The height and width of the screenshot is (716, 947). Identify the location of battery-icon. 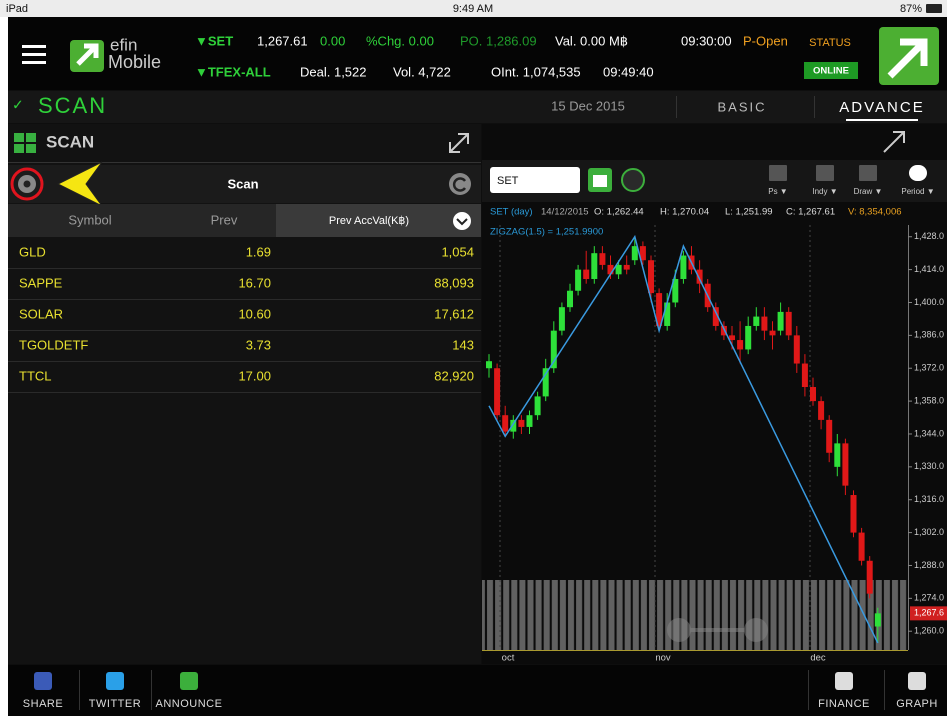
(934, 8).